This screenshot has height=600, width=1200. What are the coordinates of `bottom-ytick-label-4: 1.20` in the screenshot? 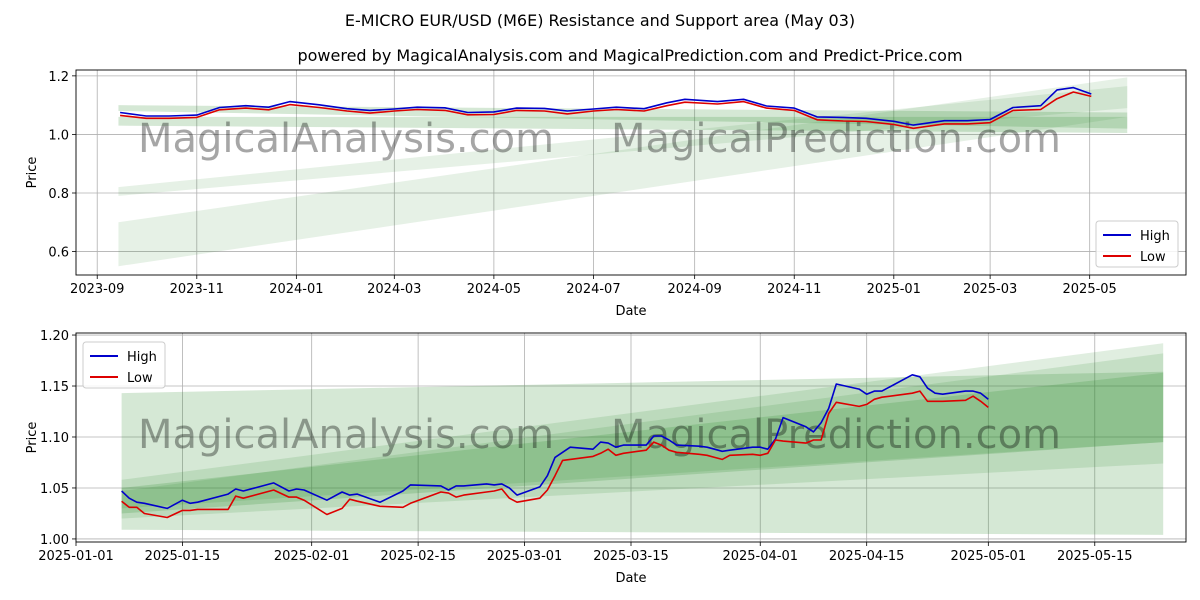 It's located at (54, 336).